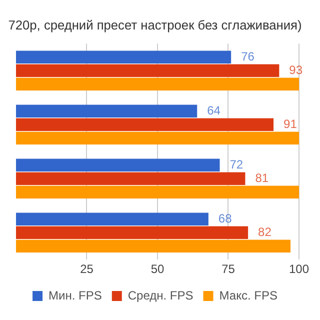 The height and width of the screenshot is (320, 320). I want to click on data-label: 72, so click(237, 164).